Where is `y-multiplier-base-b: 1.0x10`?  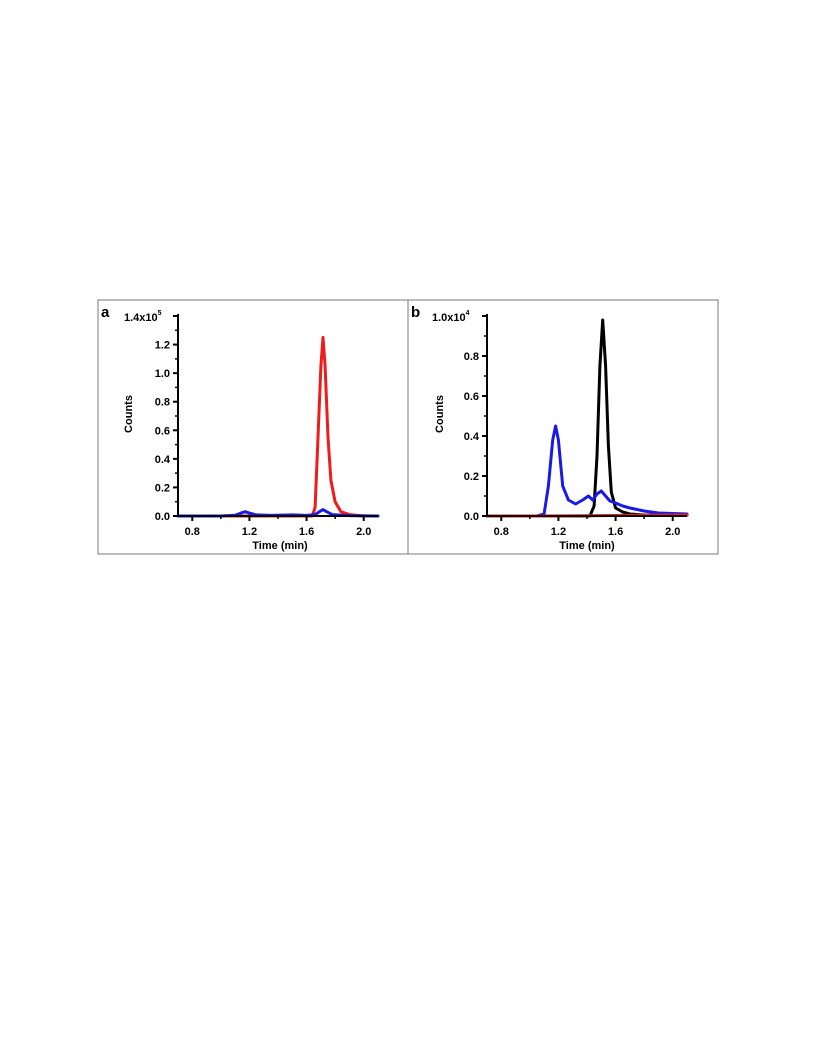
y-multiplier-base-b: 1.0x10 is located at coordinates (449, 318).